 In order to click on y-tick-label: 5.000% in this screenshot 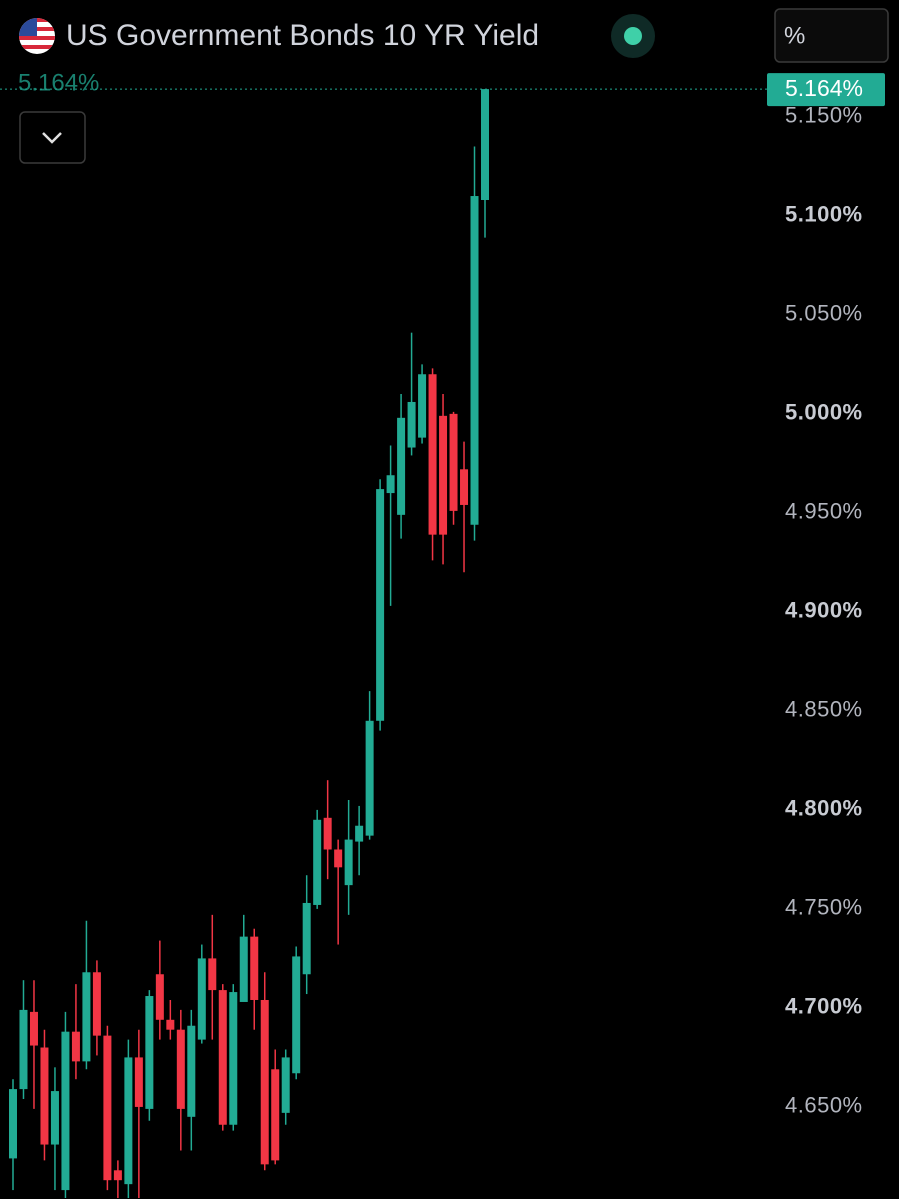, I will do `click(824, 412)`.